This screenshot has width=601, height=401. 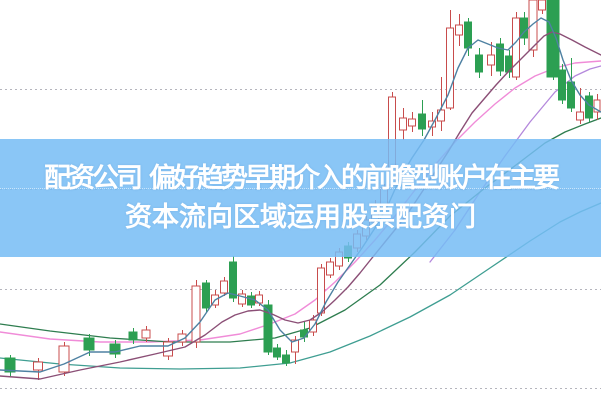 I want to click on headline-line-2: 资本流向区域运用股票配资门, so click(x=300, y=217).